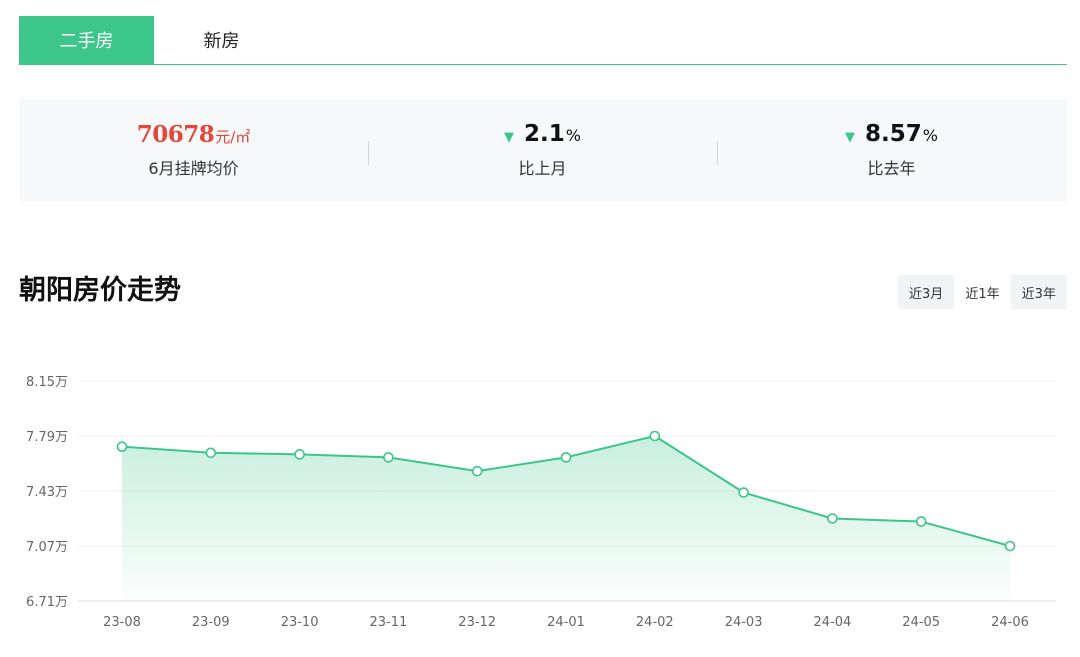 The width and height of the screenshot is (1080, 657). What do you see at coordinates (211, 622) in the screenshot?
I see `x-tick-label: 23-09` at bounding box center [211, 622].